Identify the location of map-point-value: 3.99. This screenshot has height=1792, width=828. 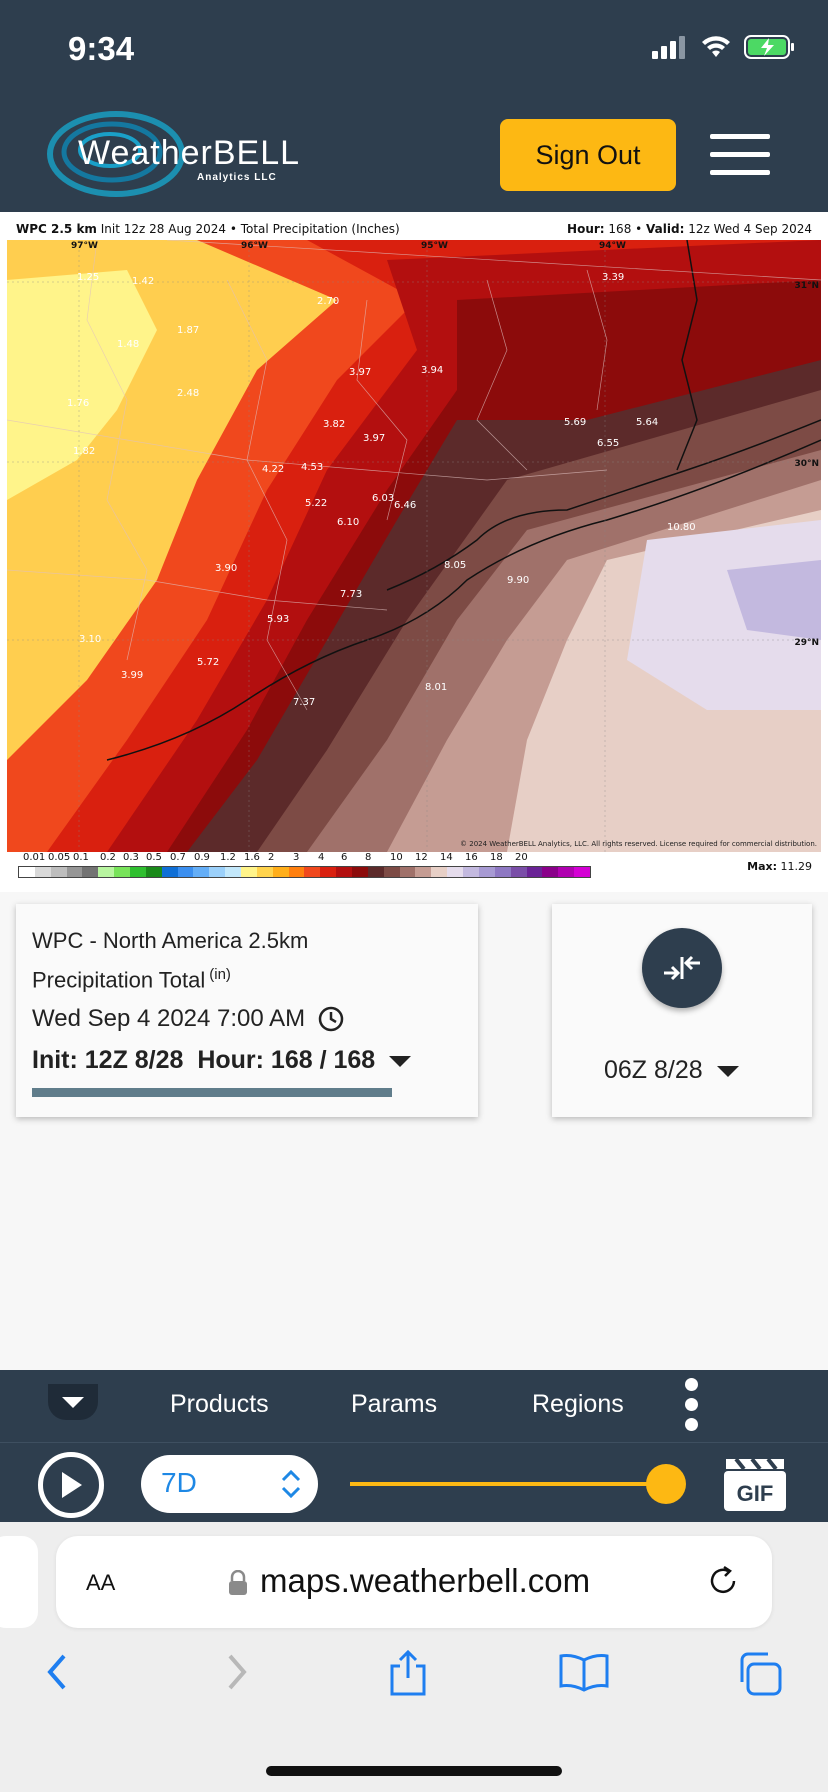
(132, 675).